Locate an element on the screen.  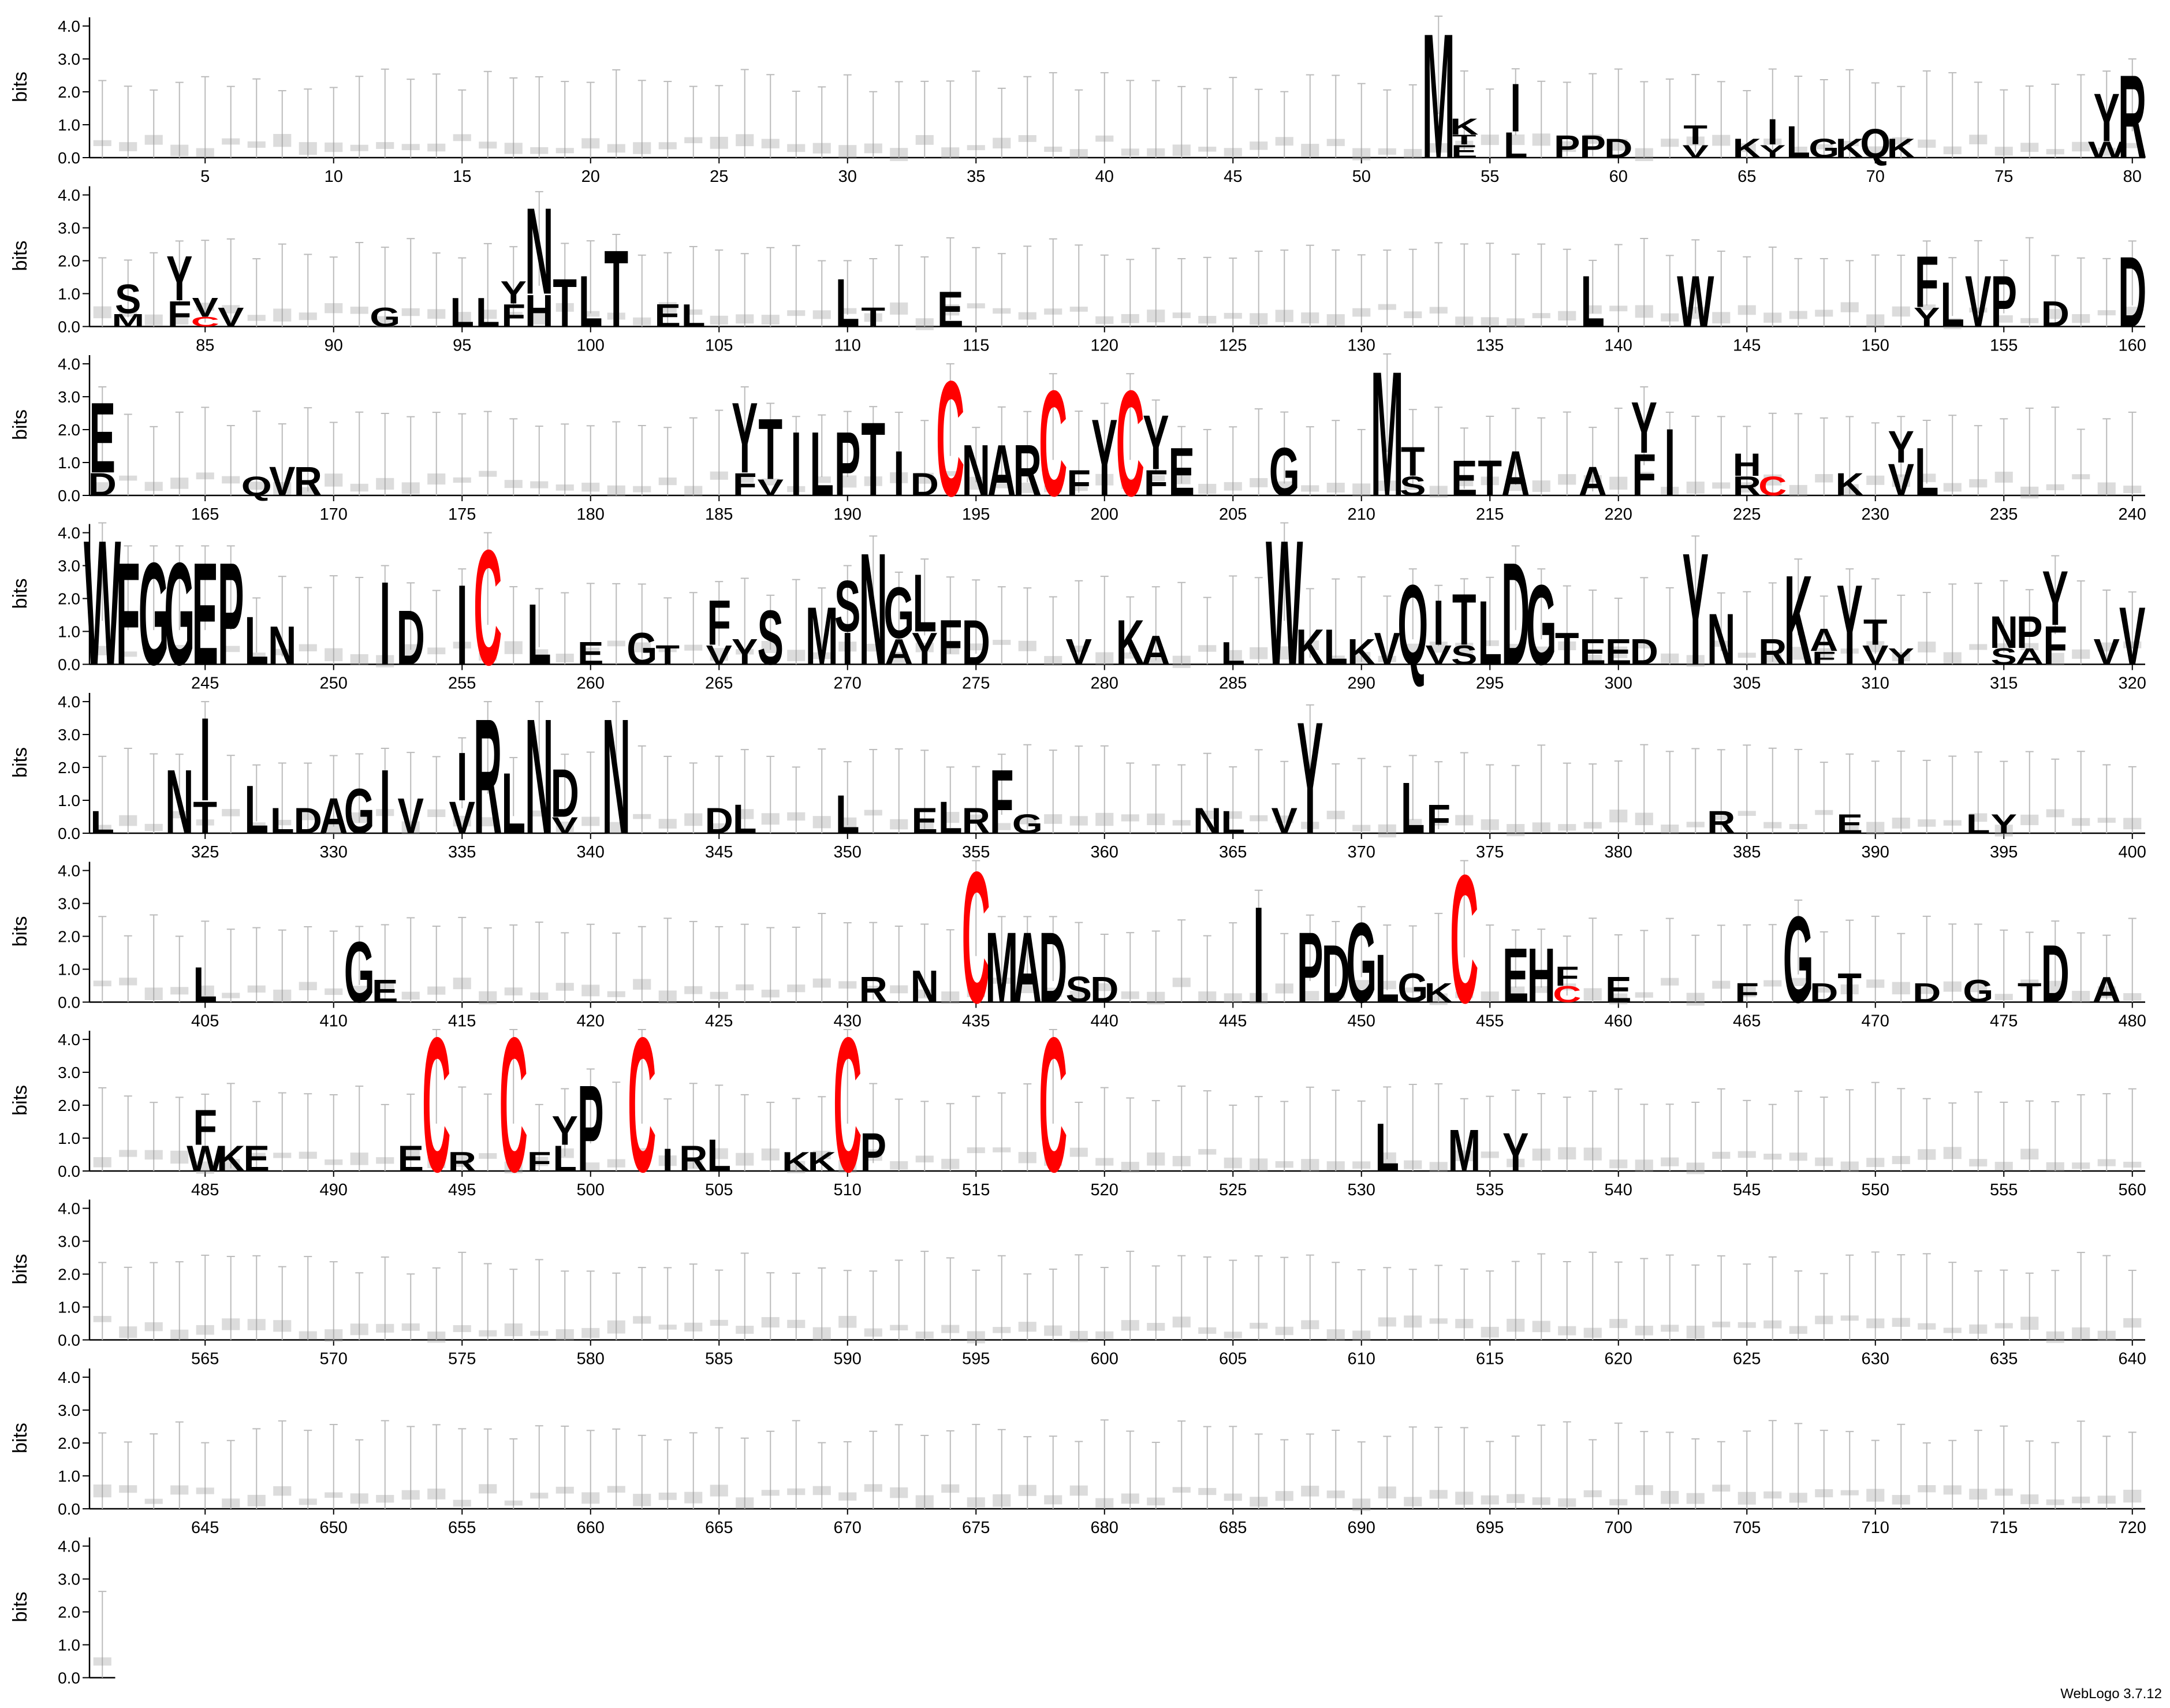
residue-N-pos-433: N is located at coordinates (925, 986).